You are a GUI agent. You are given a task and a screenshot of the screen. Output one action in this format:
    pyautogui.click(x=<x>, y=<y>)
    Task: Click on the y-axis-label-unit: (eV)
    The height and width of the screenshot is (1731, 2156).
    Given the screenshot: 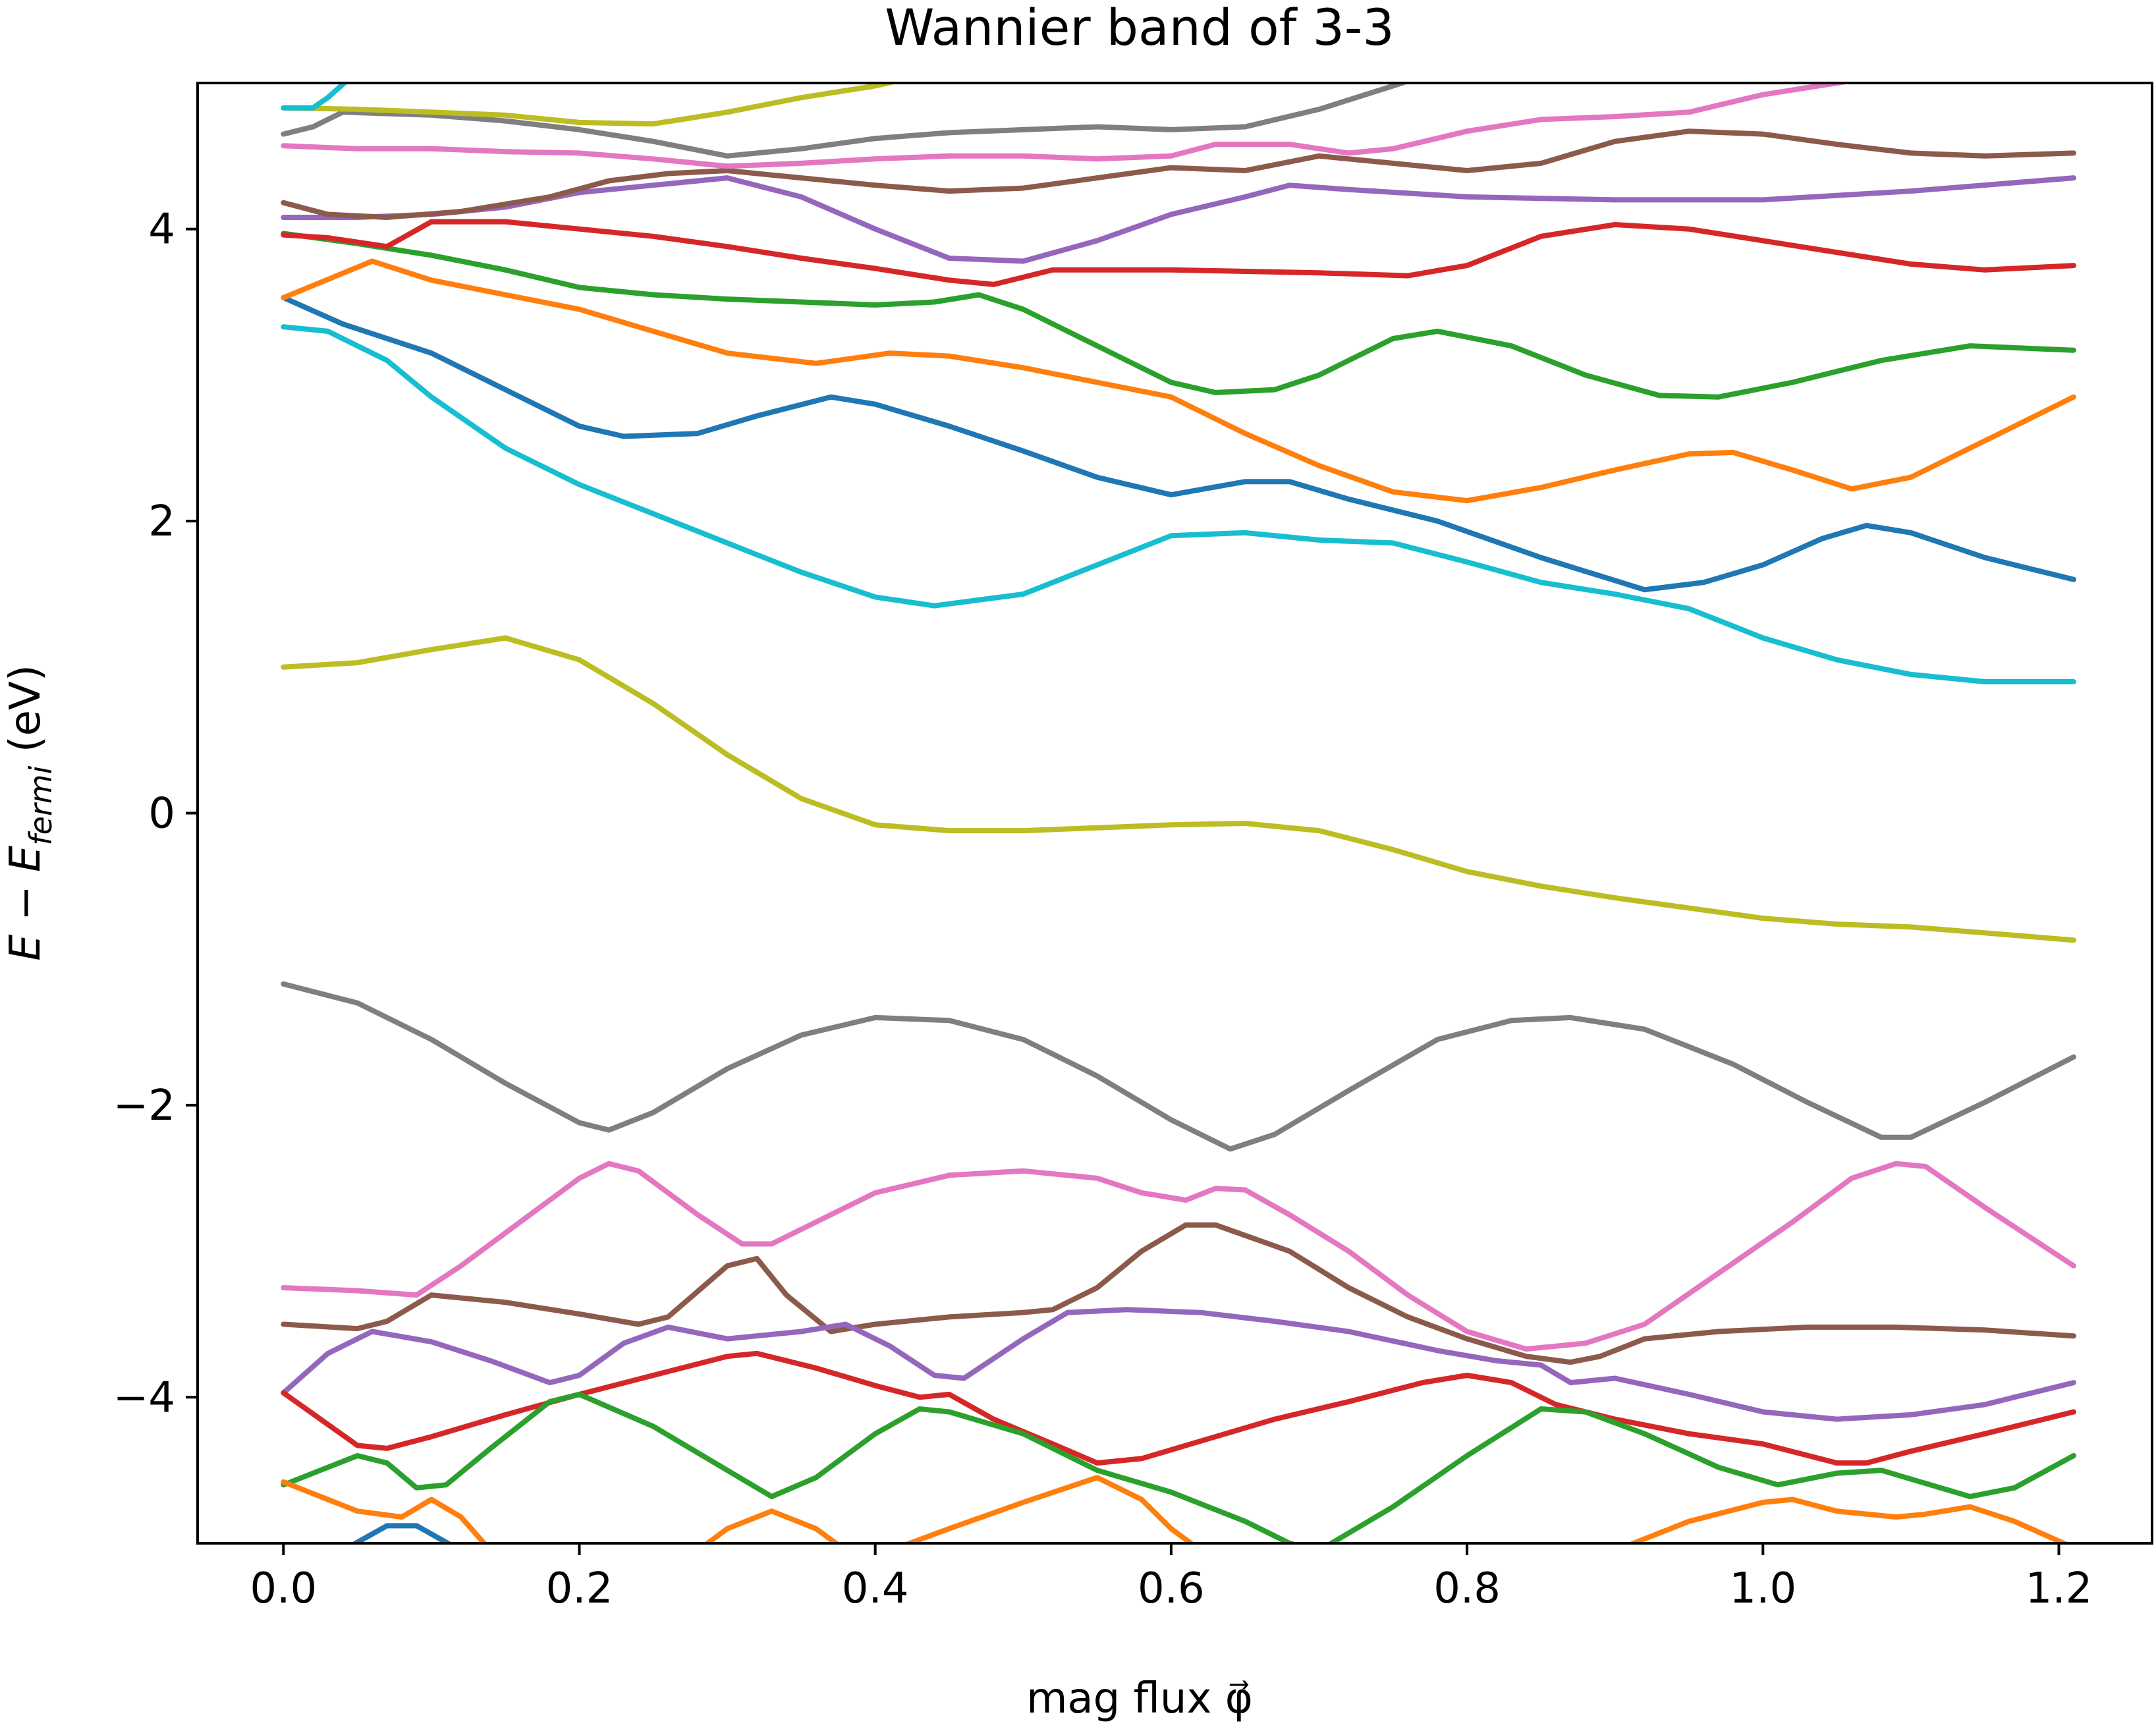 What is the action you would take?
    pyautogui.click(x=25, y=715)
    